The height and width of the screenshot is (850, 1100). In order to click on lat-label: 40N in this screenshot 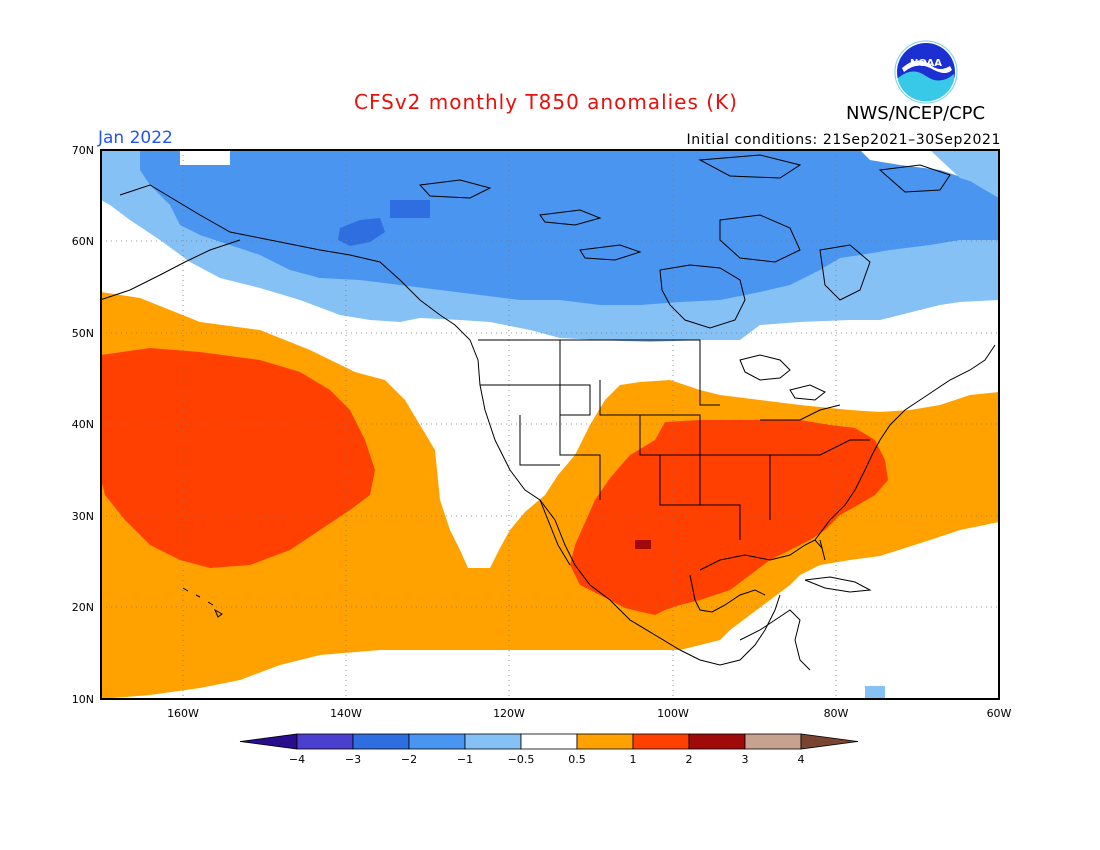, I will do `click(83, 424)`.